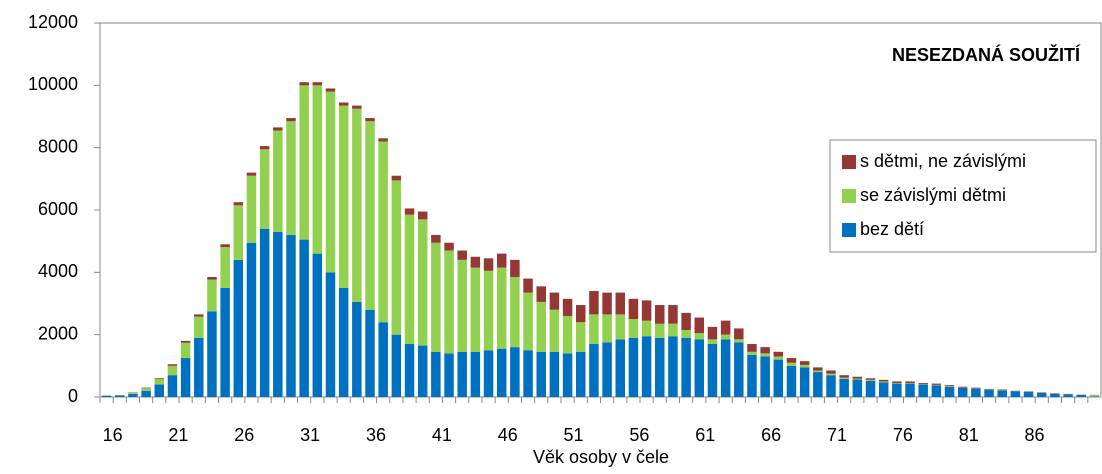  I want to click on x-tick-label: 26, so click(244, 435).